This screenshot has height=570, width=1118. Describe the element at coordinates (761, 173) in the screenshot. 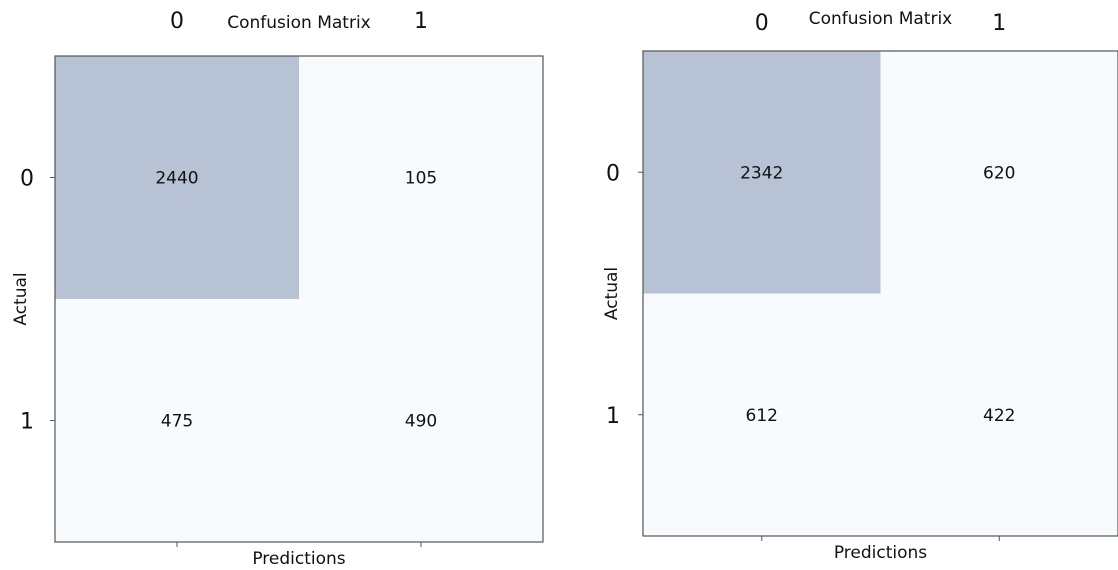

I see `cell-value-0-0: 2342` at that location.